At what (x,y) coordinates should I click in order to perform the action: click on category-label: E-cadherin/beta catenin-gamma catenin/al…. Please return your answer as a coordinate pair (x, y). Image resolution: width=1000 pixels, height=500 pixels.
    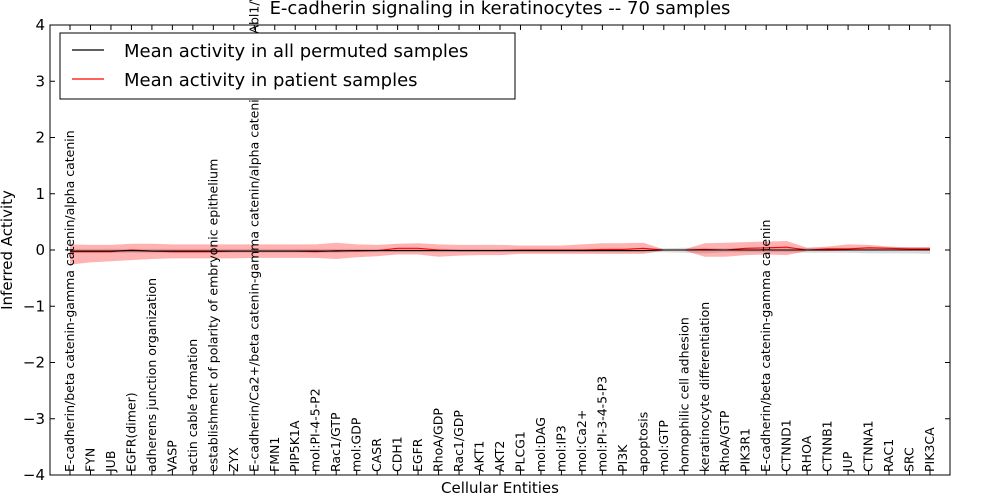
    Looking at the image, I should click on (69, 301).